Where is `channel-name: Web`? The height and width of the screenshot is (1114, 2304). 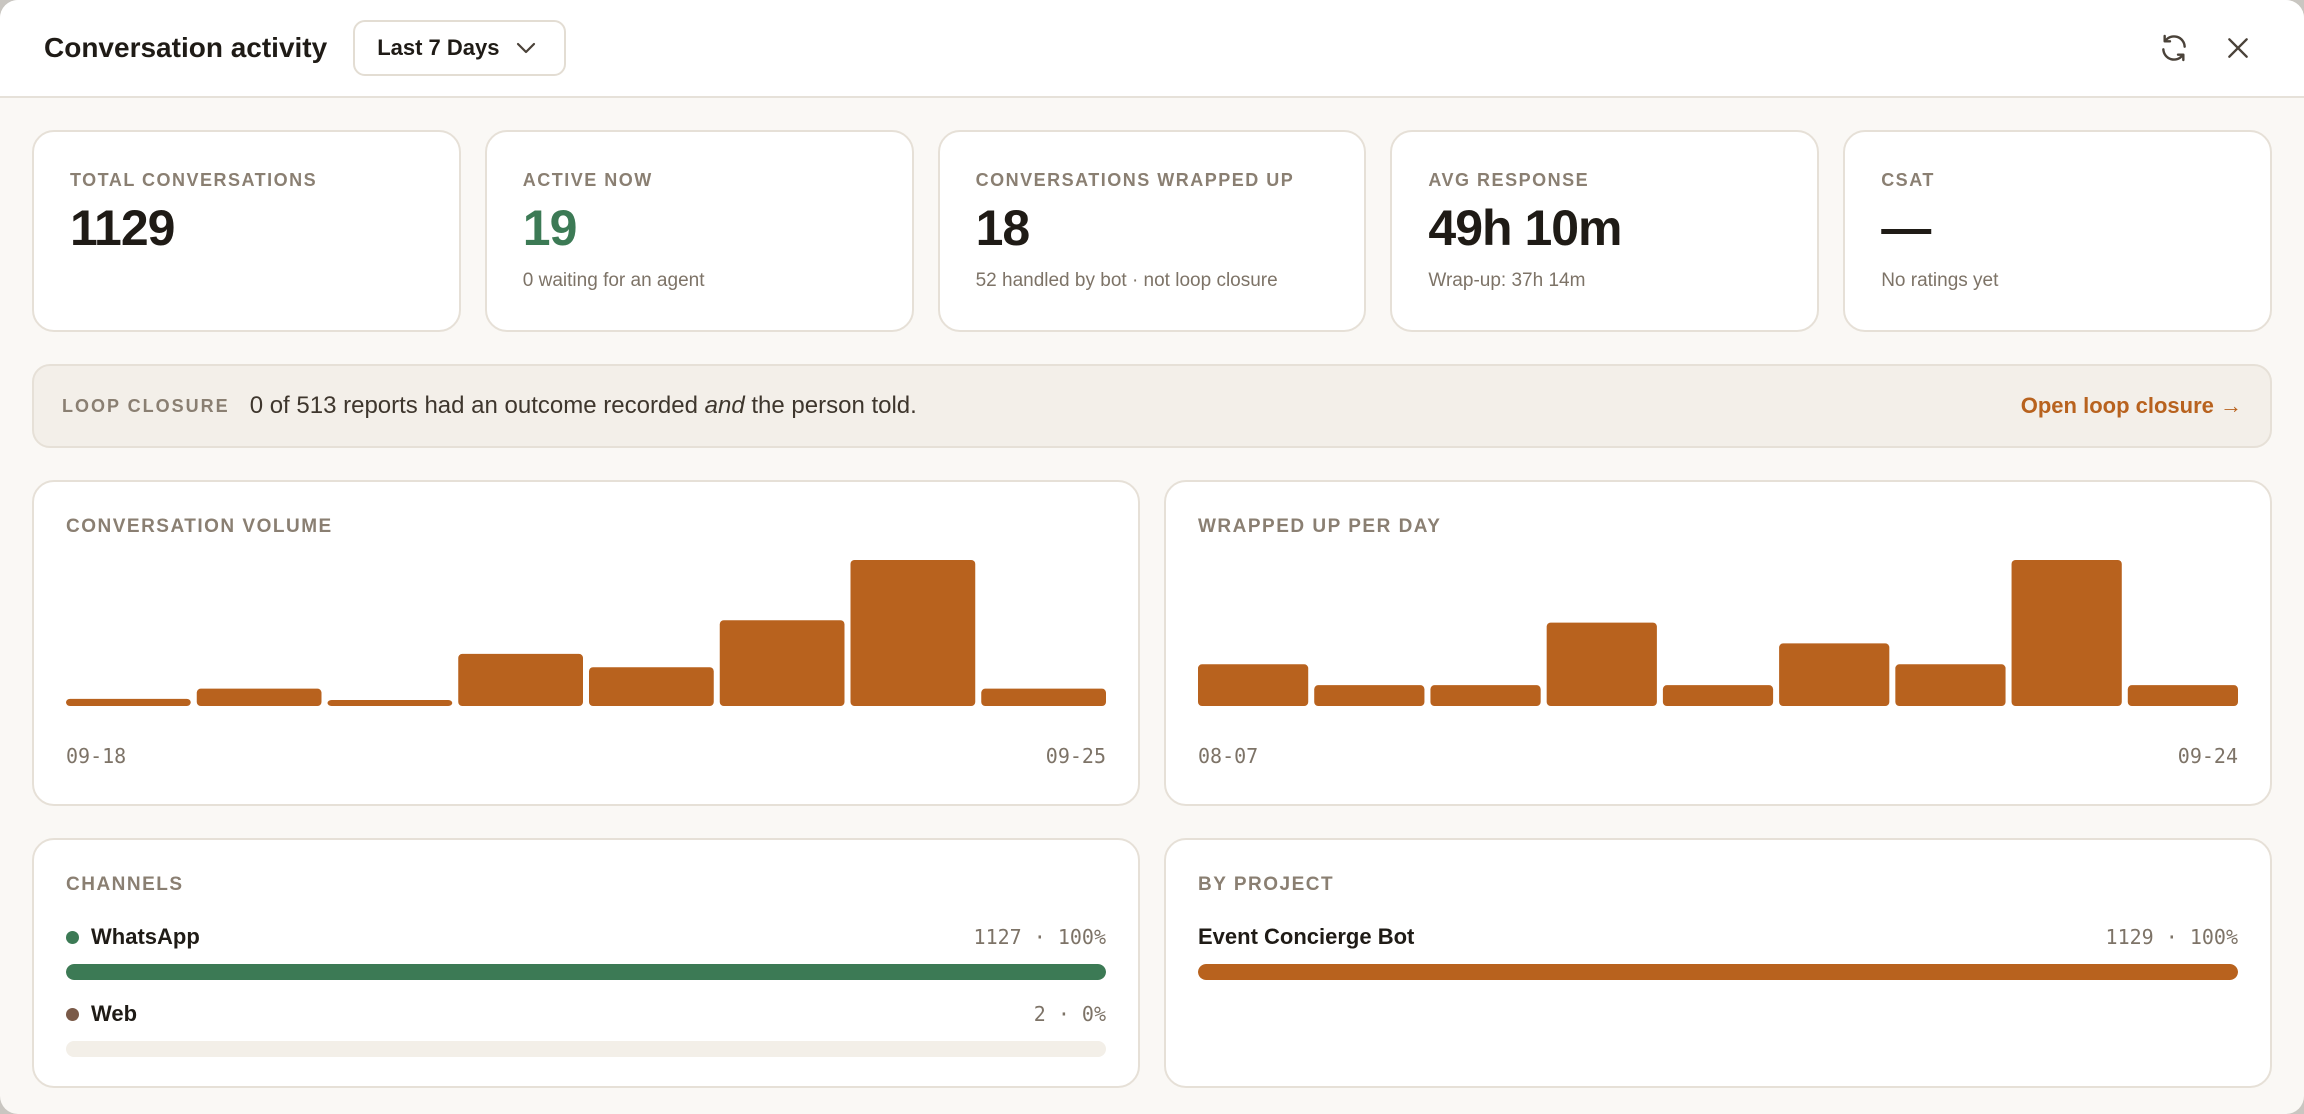
channel-name: Web is located at coordinates (114, 1013).